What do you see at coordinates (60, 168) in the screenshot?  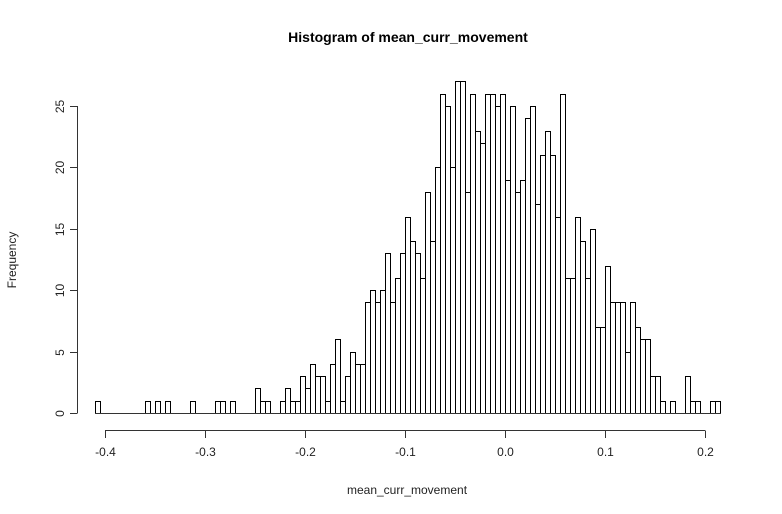 I see `y-tick-label: 20` at bounding box center [60, 168].